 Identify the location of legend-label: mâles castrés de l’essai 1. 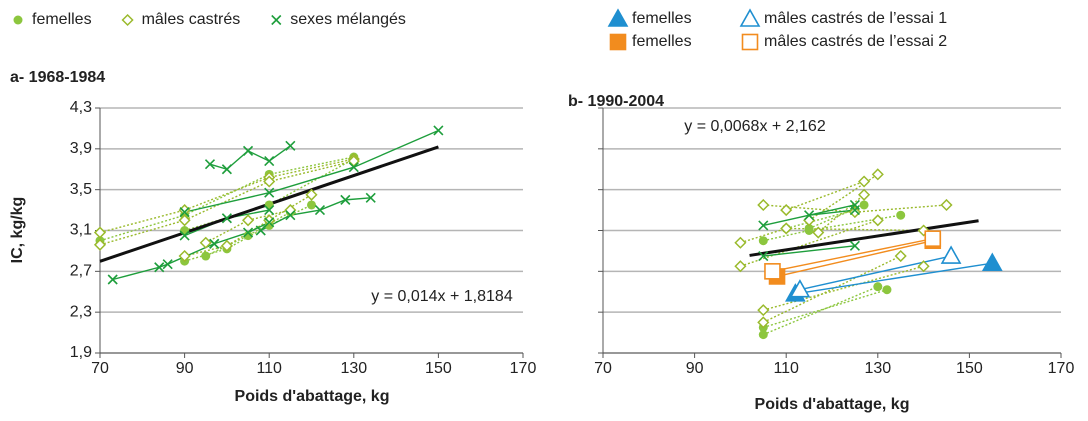
(855, 18).